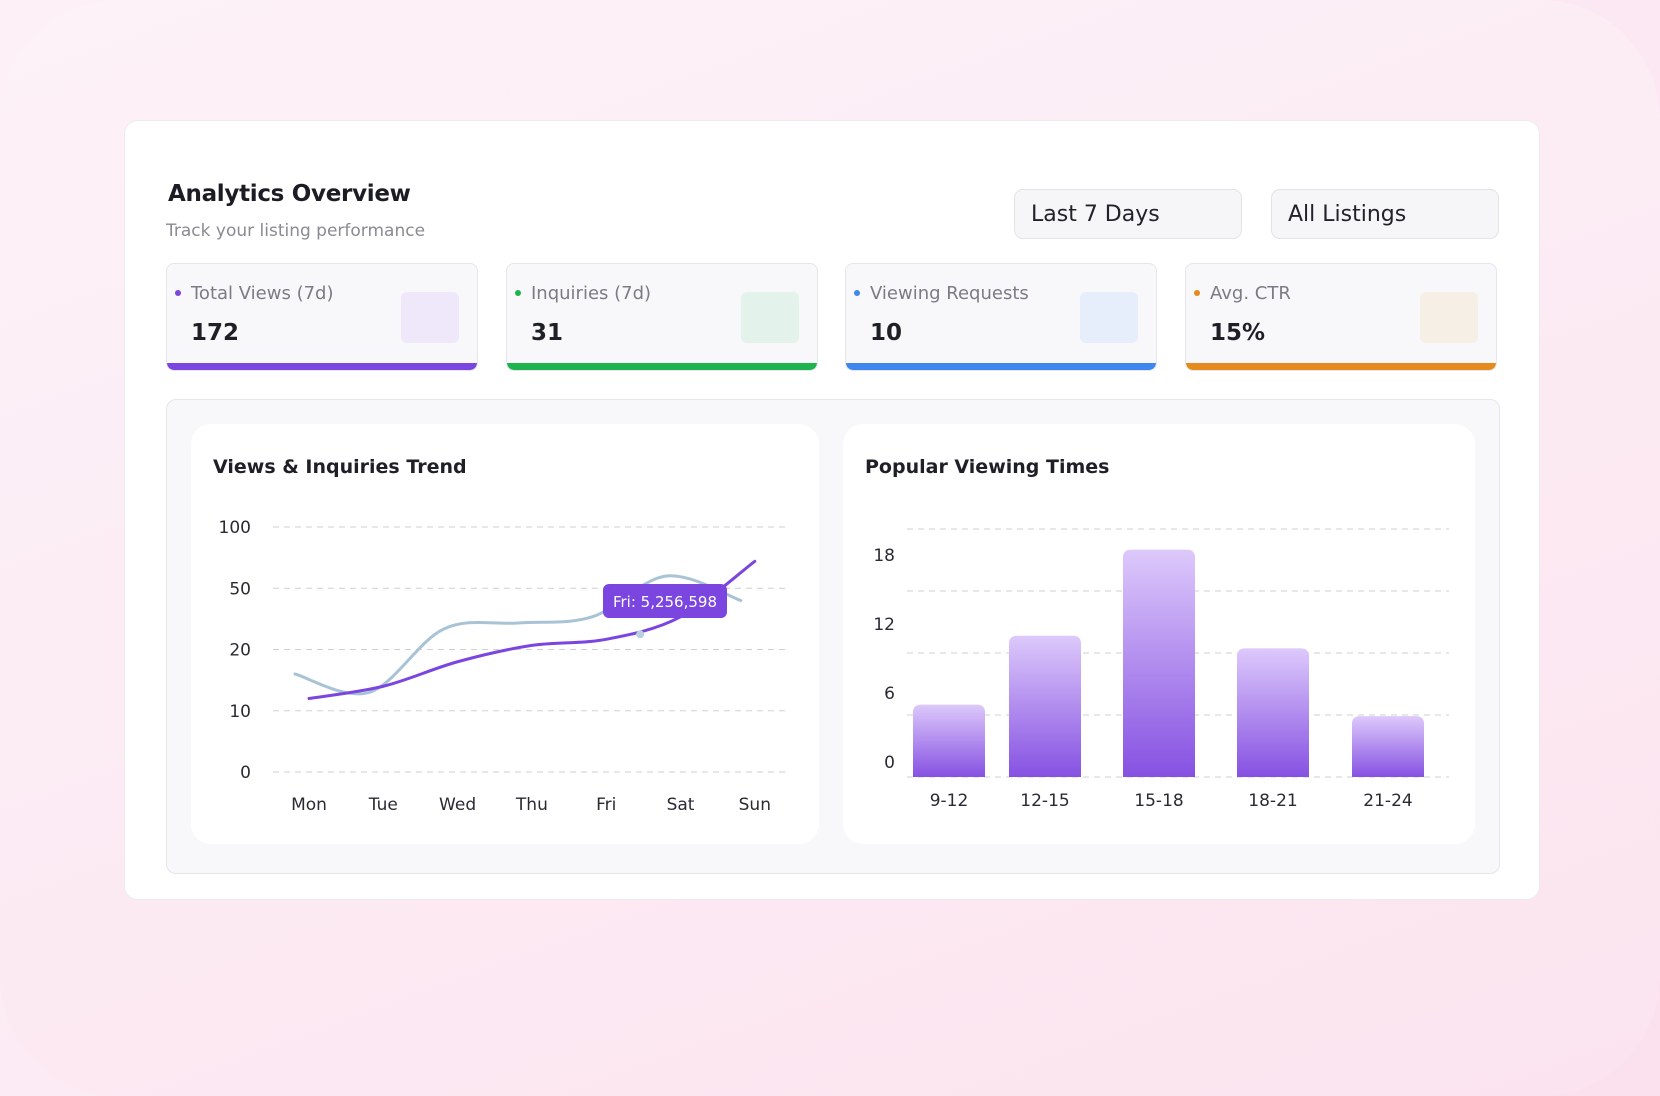 This screenshot has width=1660, height=1096. Describe the element at coordinates (296, 231) in the screenshot. I see `page-subtitle: Track your listing performance` at that location.